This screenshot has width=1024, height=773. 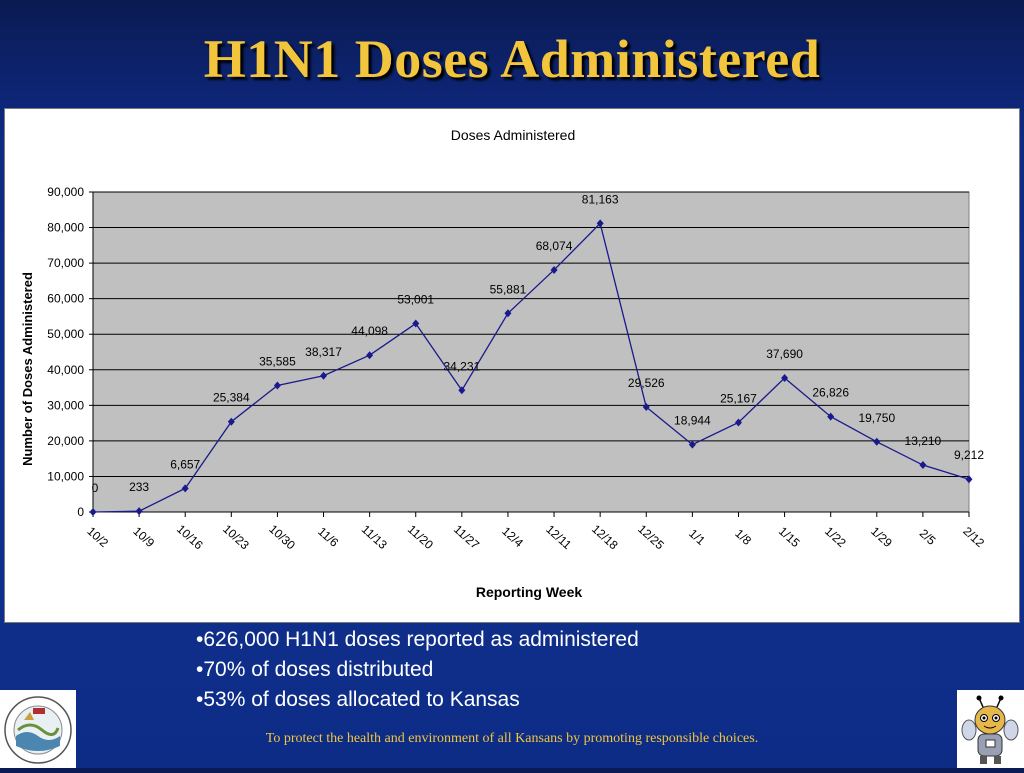 What do you see at coordinates (282, 537) in the screenshot?
I see `x-tick-label: 10/30` at bounding box center [282, 537].